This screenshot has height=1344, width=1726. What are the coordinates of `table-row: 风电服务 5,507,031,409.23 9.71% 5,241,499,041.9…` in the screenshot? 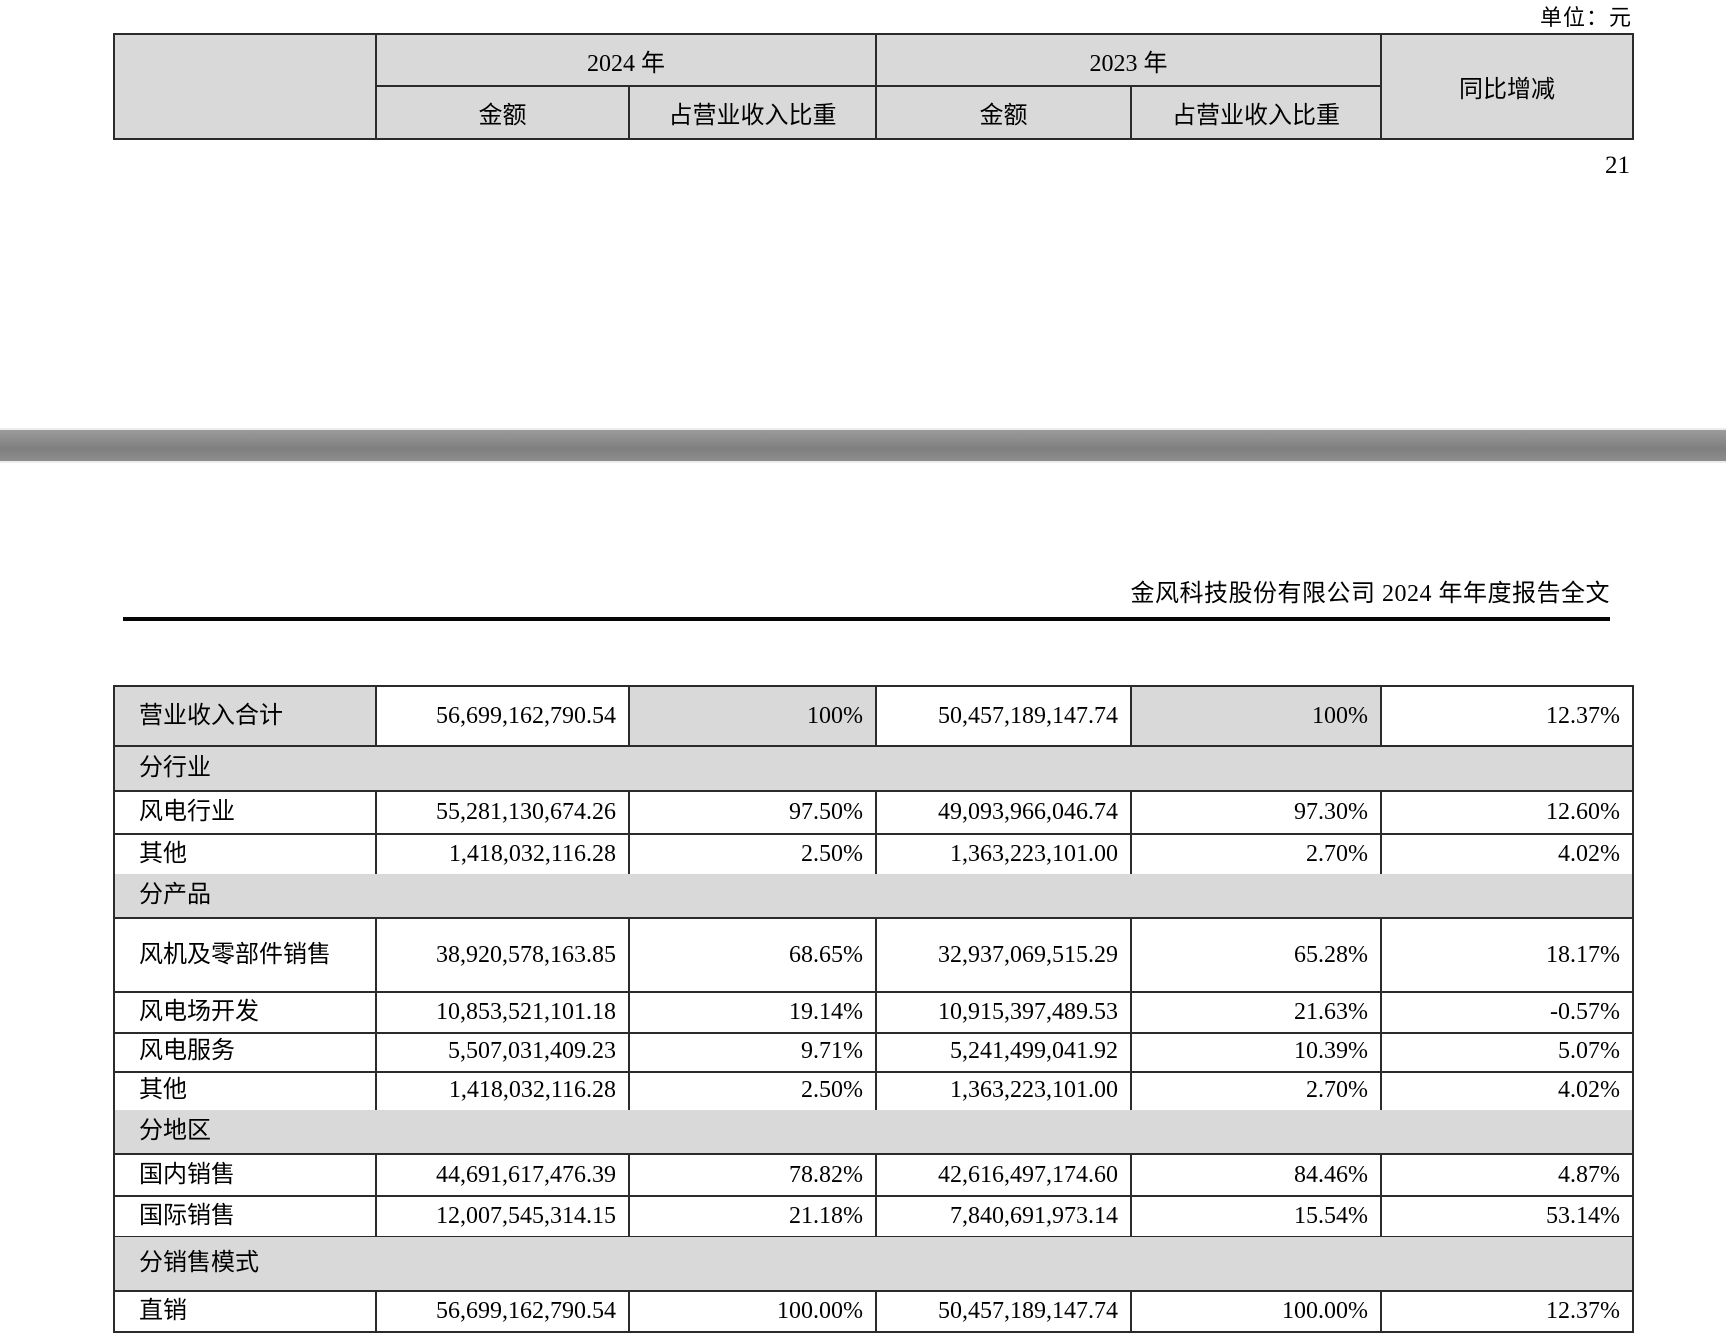 It's located at (874, 1052).